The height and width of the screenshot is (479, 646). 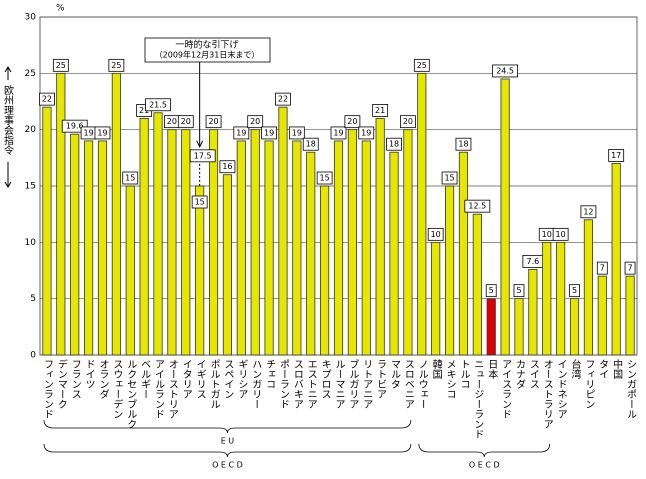 I want to click on x-tick-label: ニュージーランド, so click(x=477, y=399).